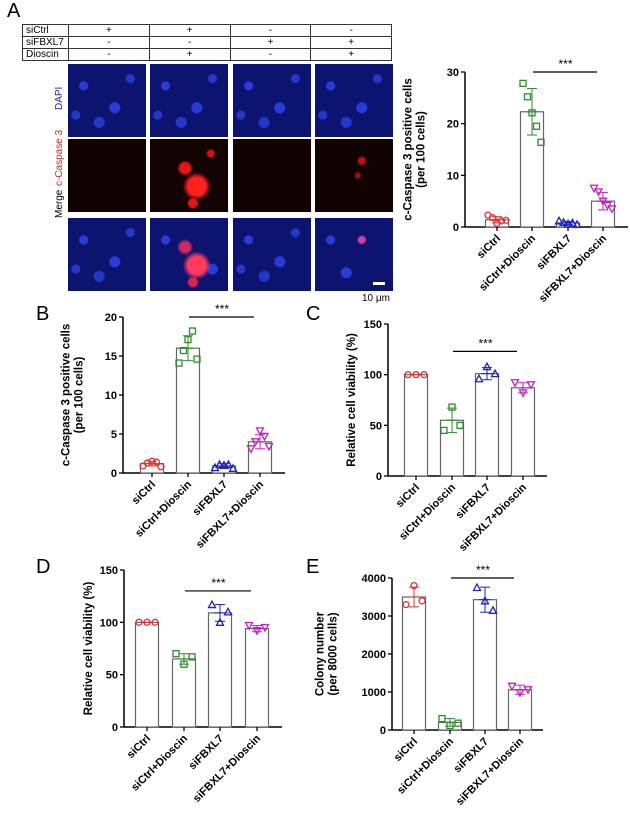  Describe the element at coordinates (379, 283) in the screenshot. I see `scale-bar` at that location.